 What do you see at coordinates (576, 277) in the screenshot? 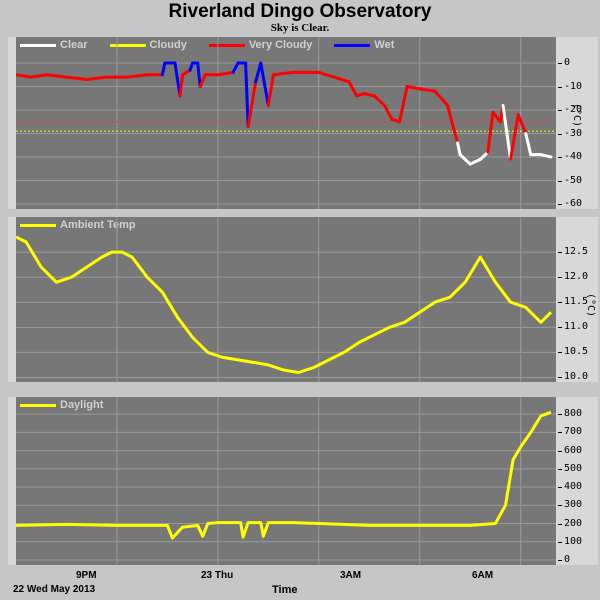
I see `ambient-tick-label: 12.0` at bounding box center [576, 277].